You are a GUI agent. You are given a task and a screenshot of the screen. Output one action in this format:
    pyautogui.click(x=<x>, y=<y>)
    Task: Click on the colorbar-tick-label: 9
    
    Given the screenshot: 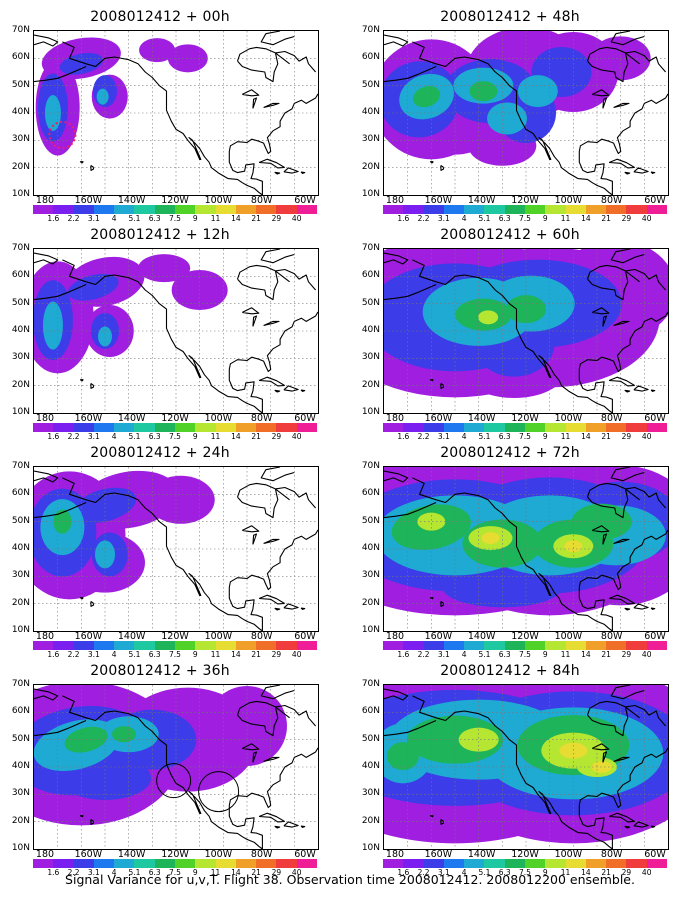 What is the action you would take?
    pyautogui.click(x=545, y=218)
    